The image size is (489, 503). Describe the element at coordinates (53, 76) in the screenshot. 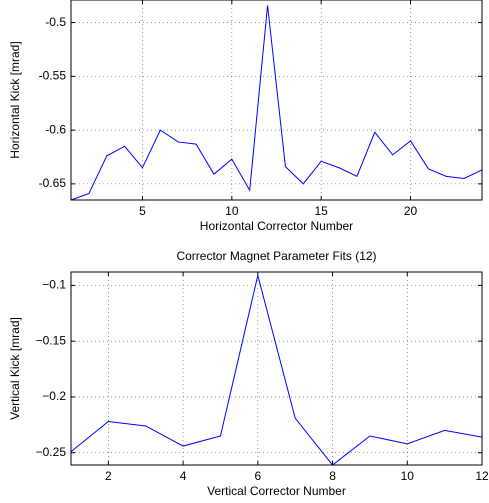

I see `y-tick-label: -0.55` at that location.